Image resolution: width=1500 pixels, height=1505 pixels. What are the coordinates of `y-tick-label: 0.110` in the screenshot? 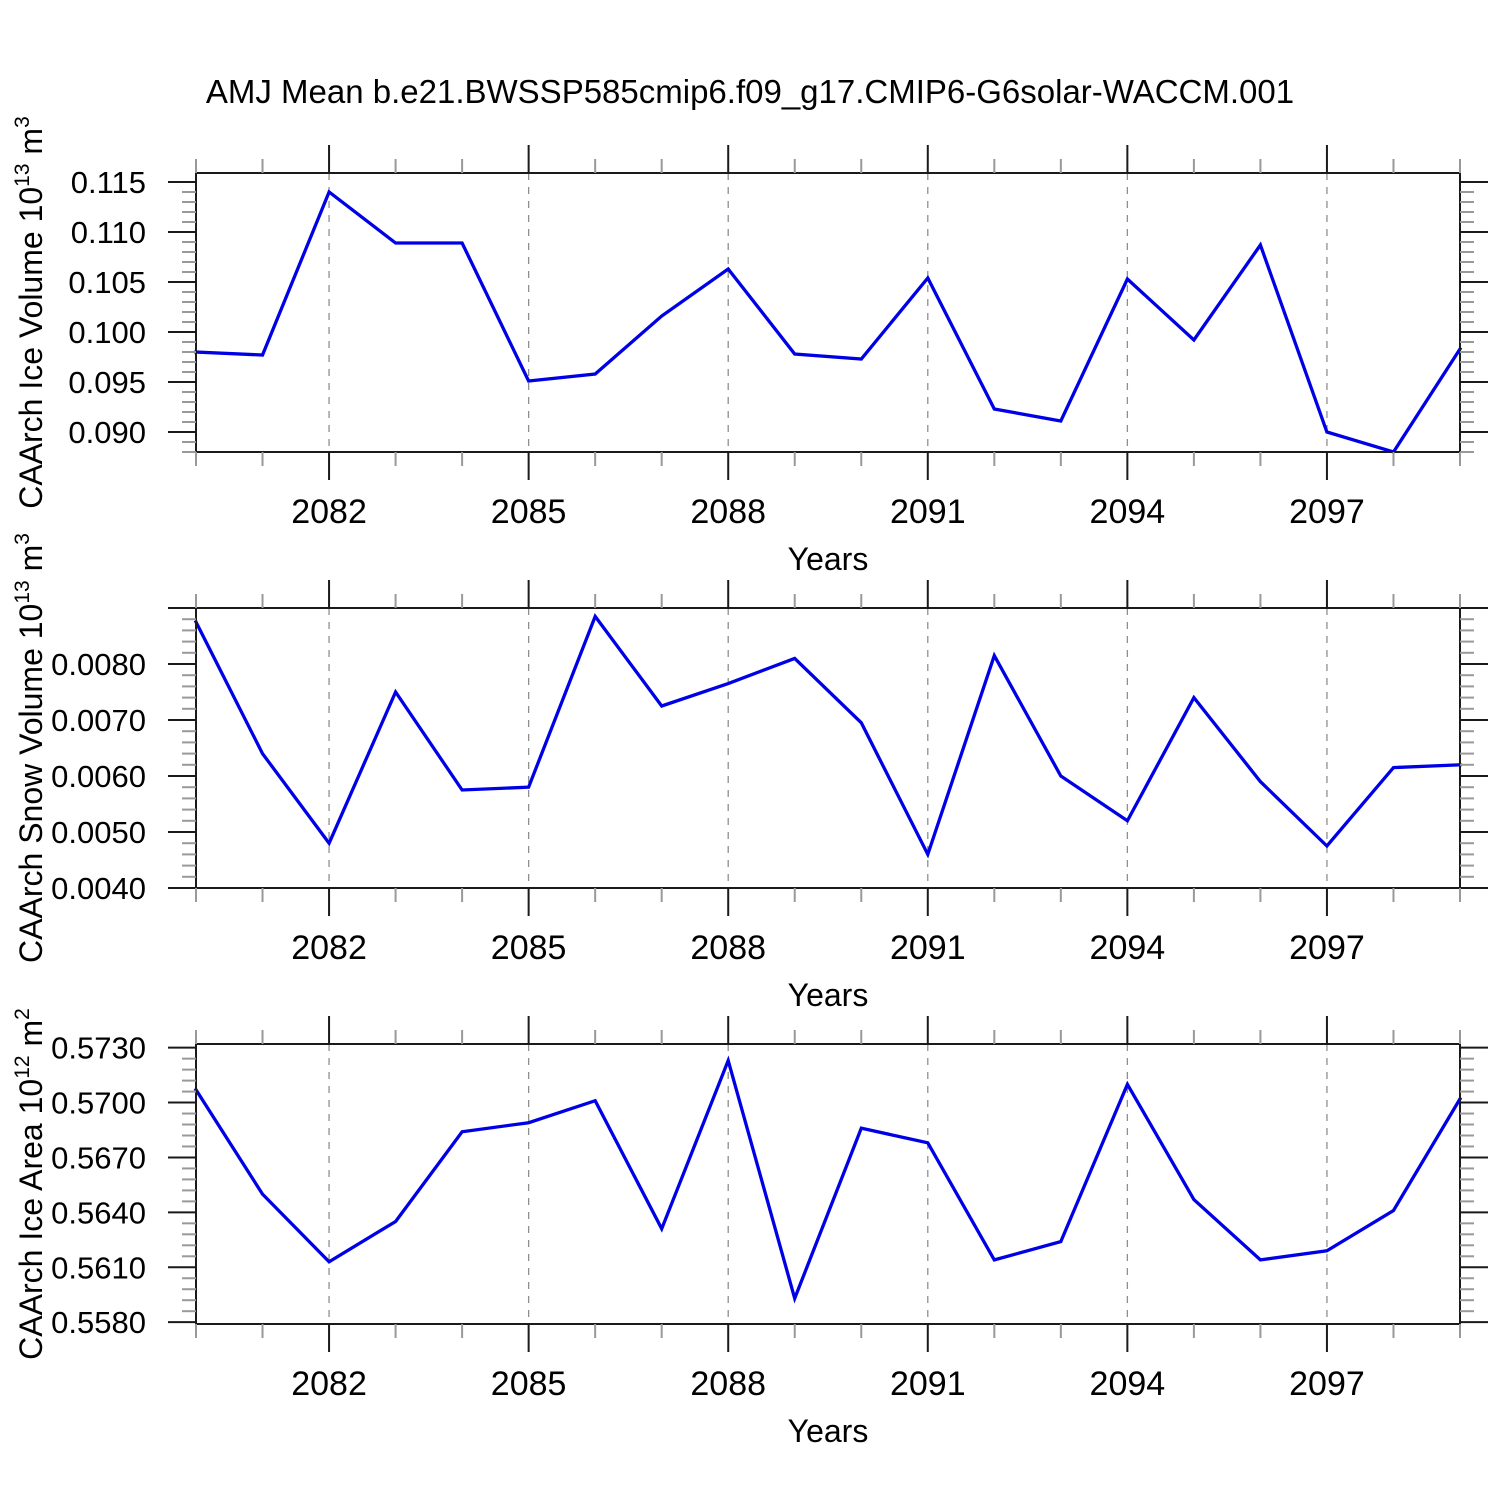 It's located at (108, 232).